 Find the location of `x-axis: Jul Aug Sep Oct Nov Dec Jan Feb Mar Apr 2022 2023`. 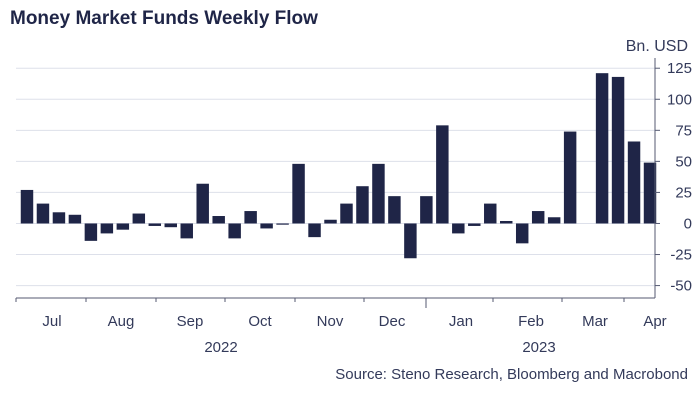

x-axis: Jul Aug Sep Oct Nov Dec Jan Feb Mar Apr 2022 2023 is located at coordinates (341, 326).